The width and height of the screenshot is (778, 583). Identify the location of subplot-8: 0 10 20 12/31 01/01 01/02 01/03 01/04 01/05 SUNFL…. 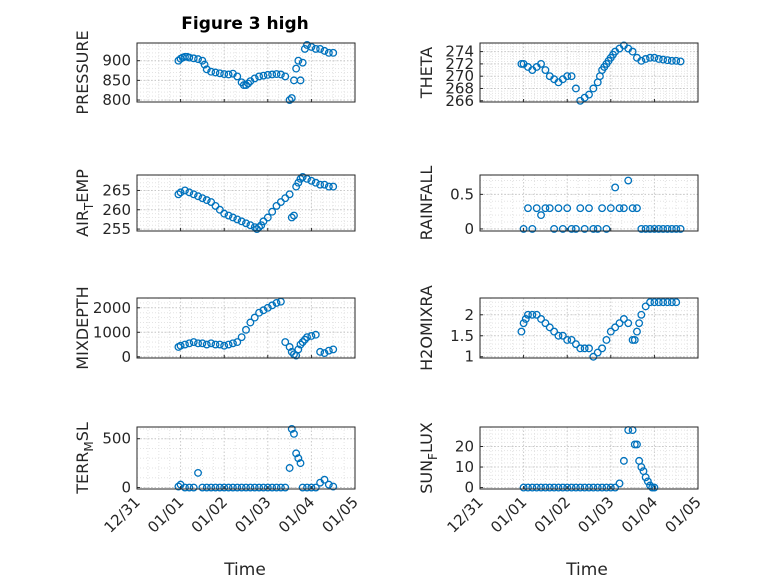
(561, 479).